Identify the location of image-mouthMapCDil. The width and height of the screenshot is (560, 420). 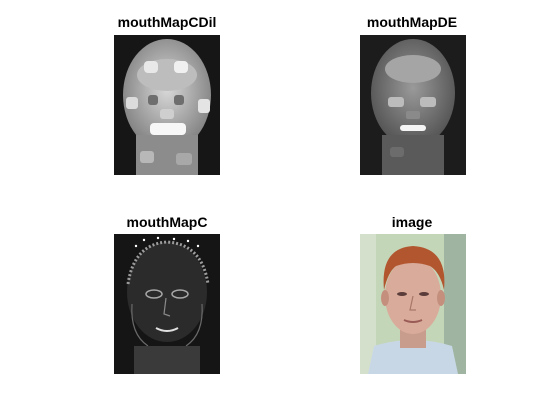
(167, 105).